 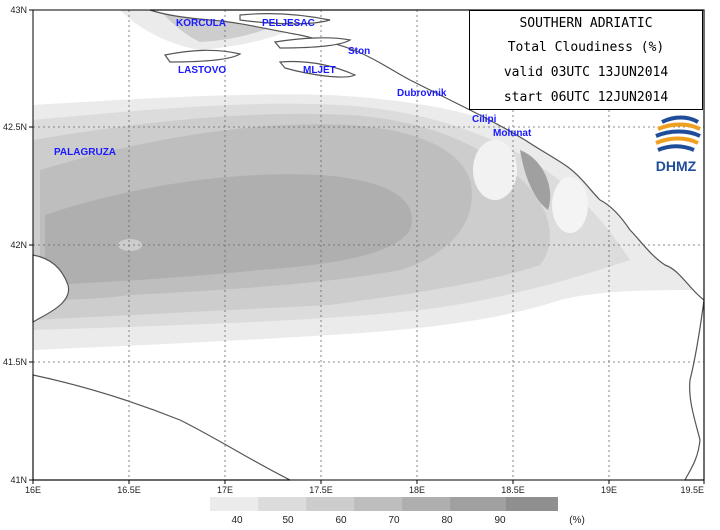 What do you see at coordinates (321, 490) in the screenshot?
I see `x-tick-label: 17.5E` at bounding box center [321, 490].